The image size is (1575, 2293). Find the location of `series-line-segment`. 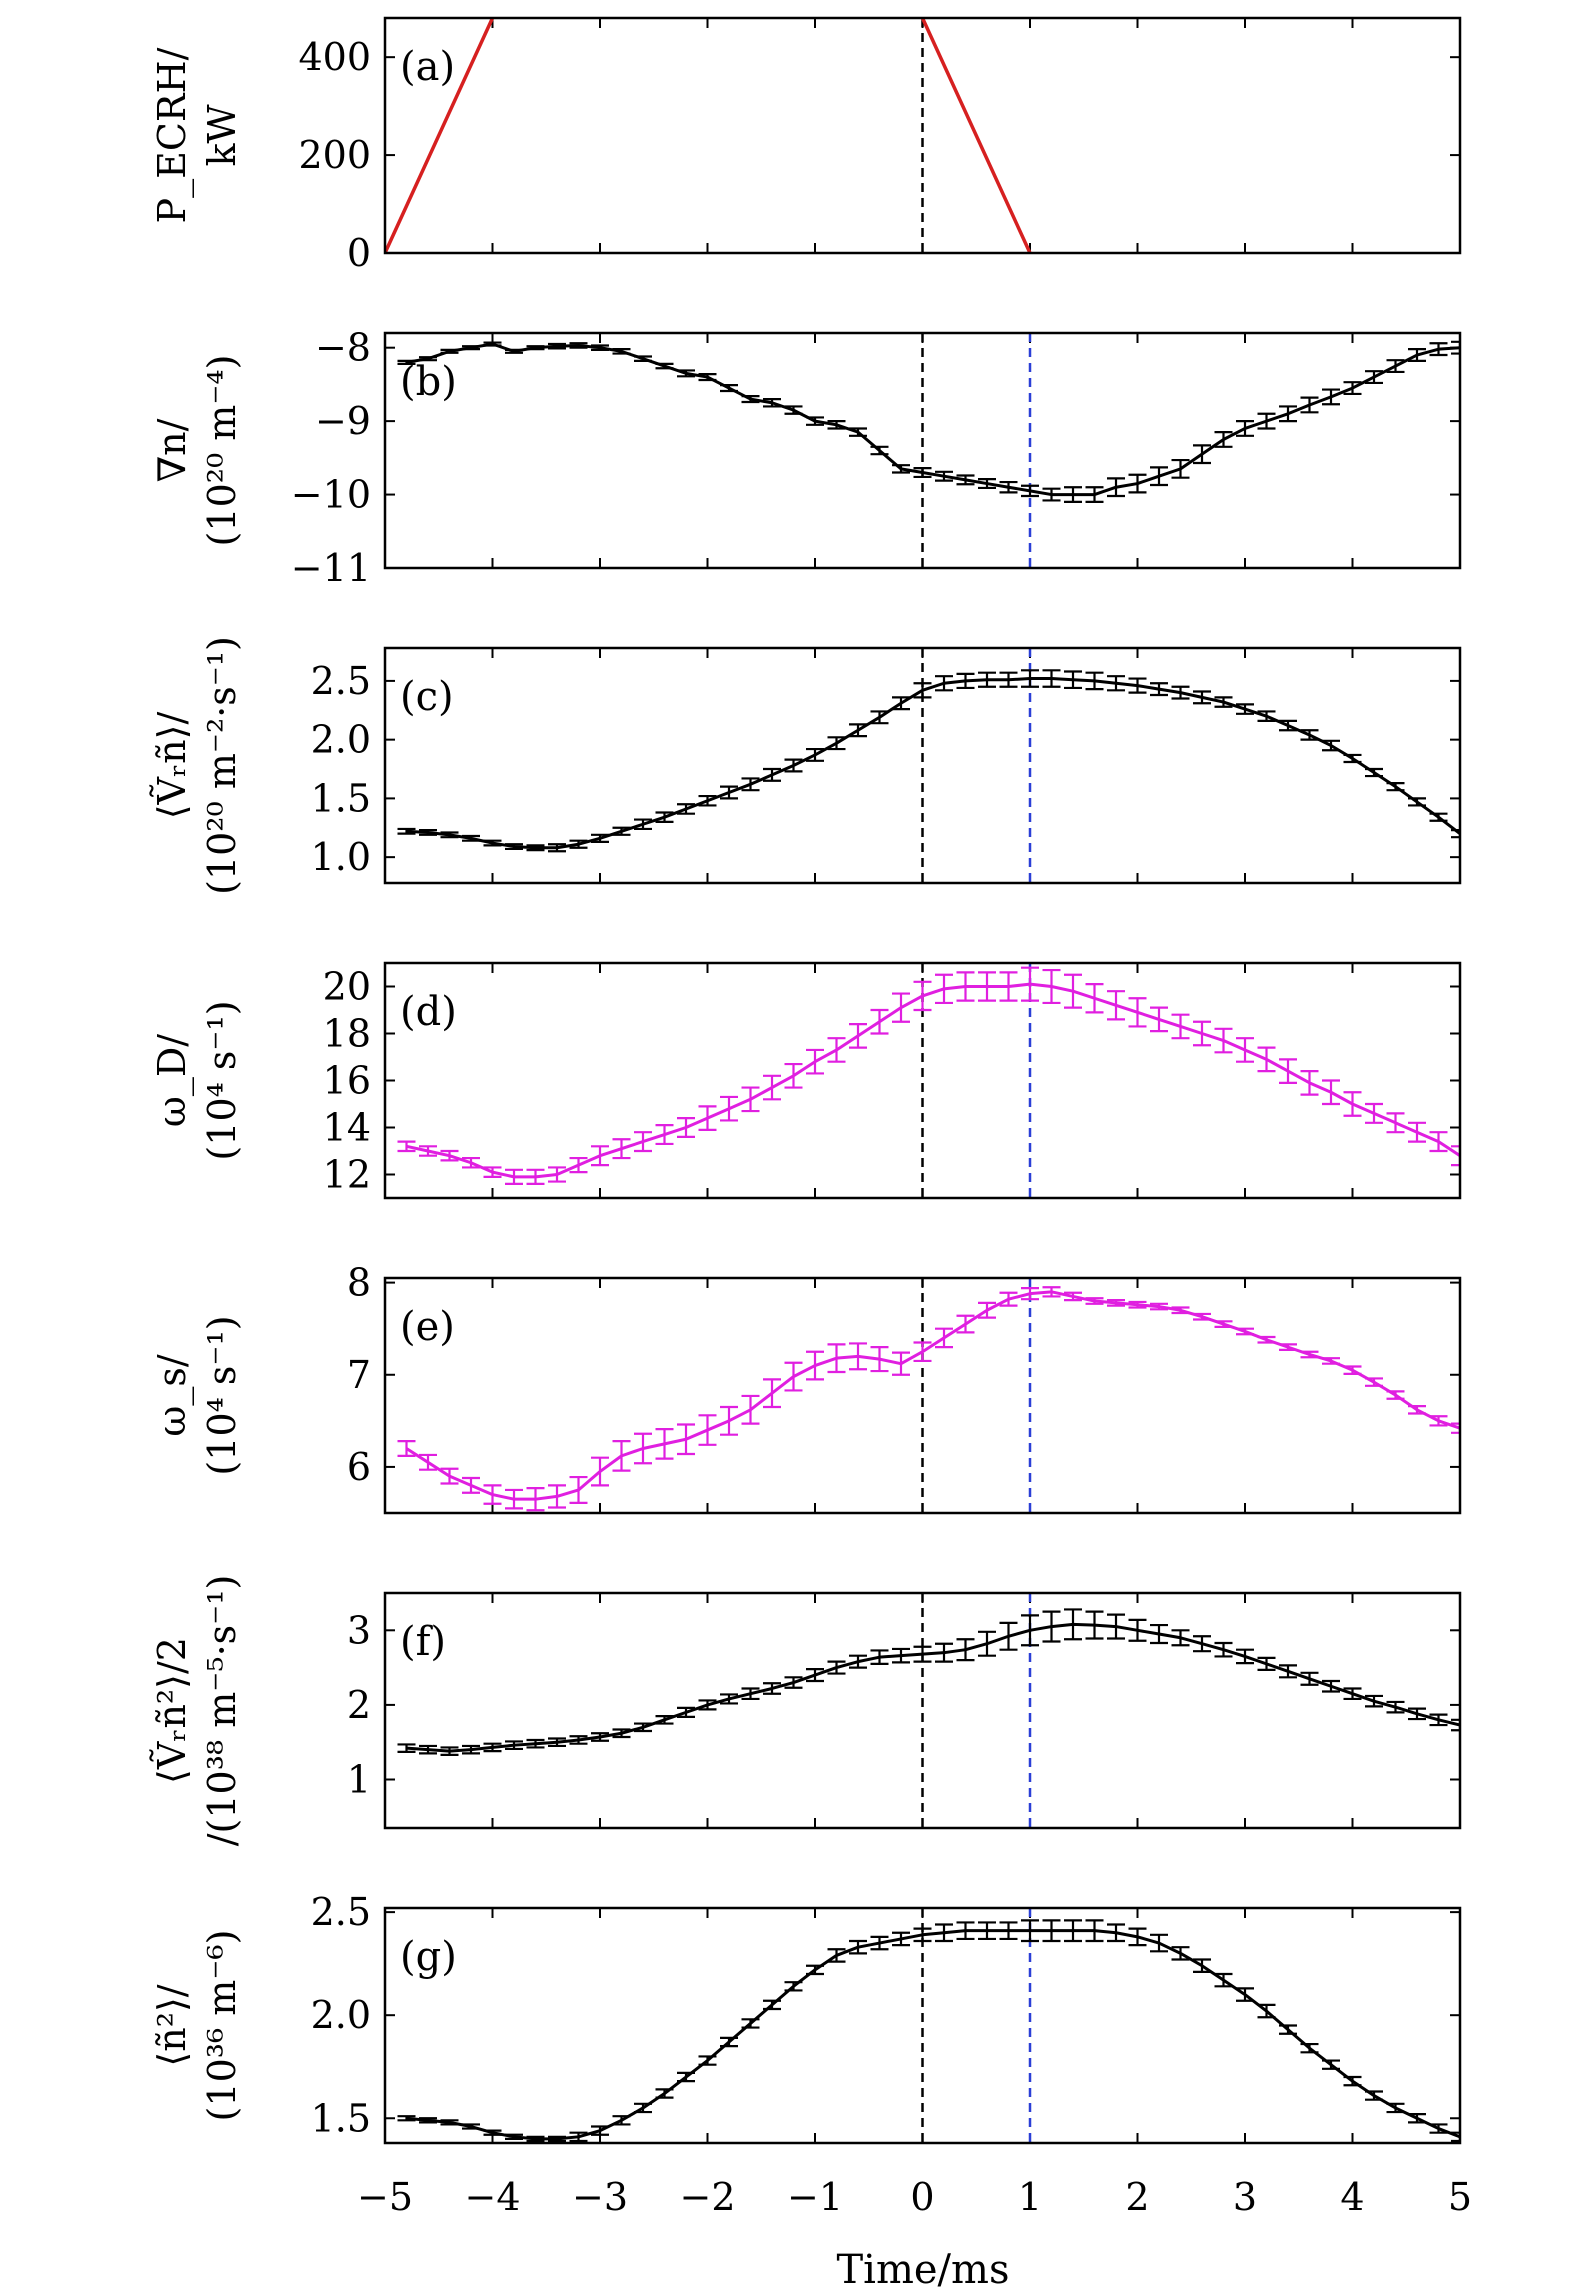

series-line-segment is located at coordinates (440, 135).